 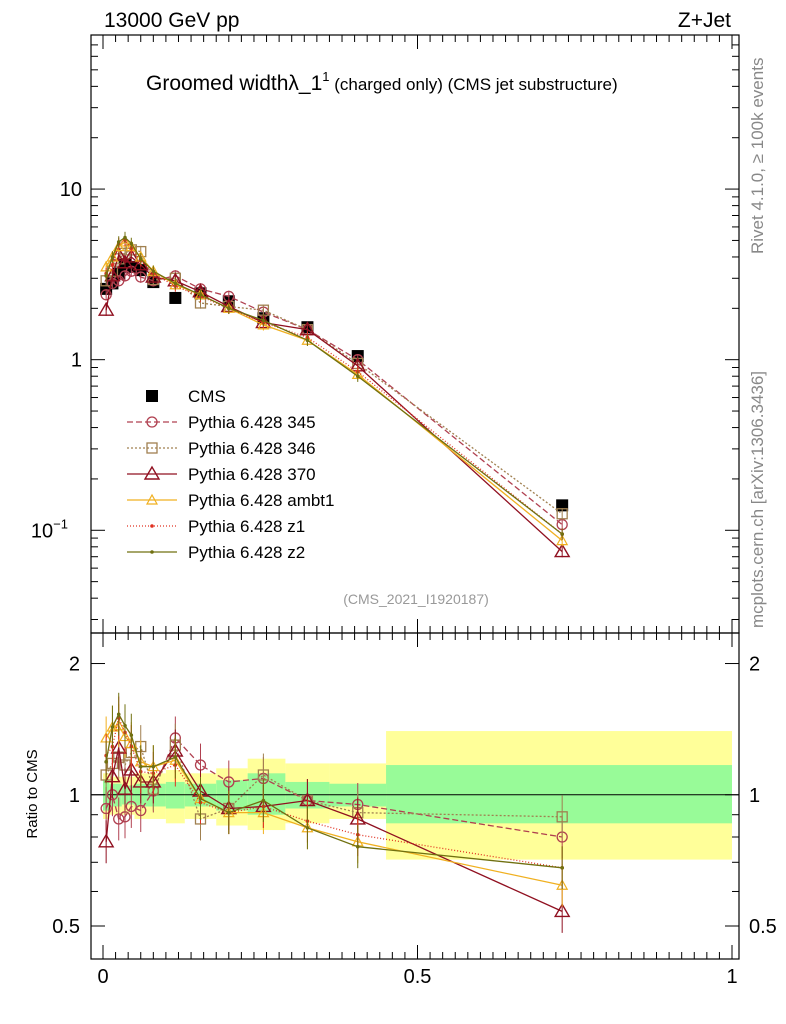 I want to click on x-tick-label: 1, so click(x=731, y=977).